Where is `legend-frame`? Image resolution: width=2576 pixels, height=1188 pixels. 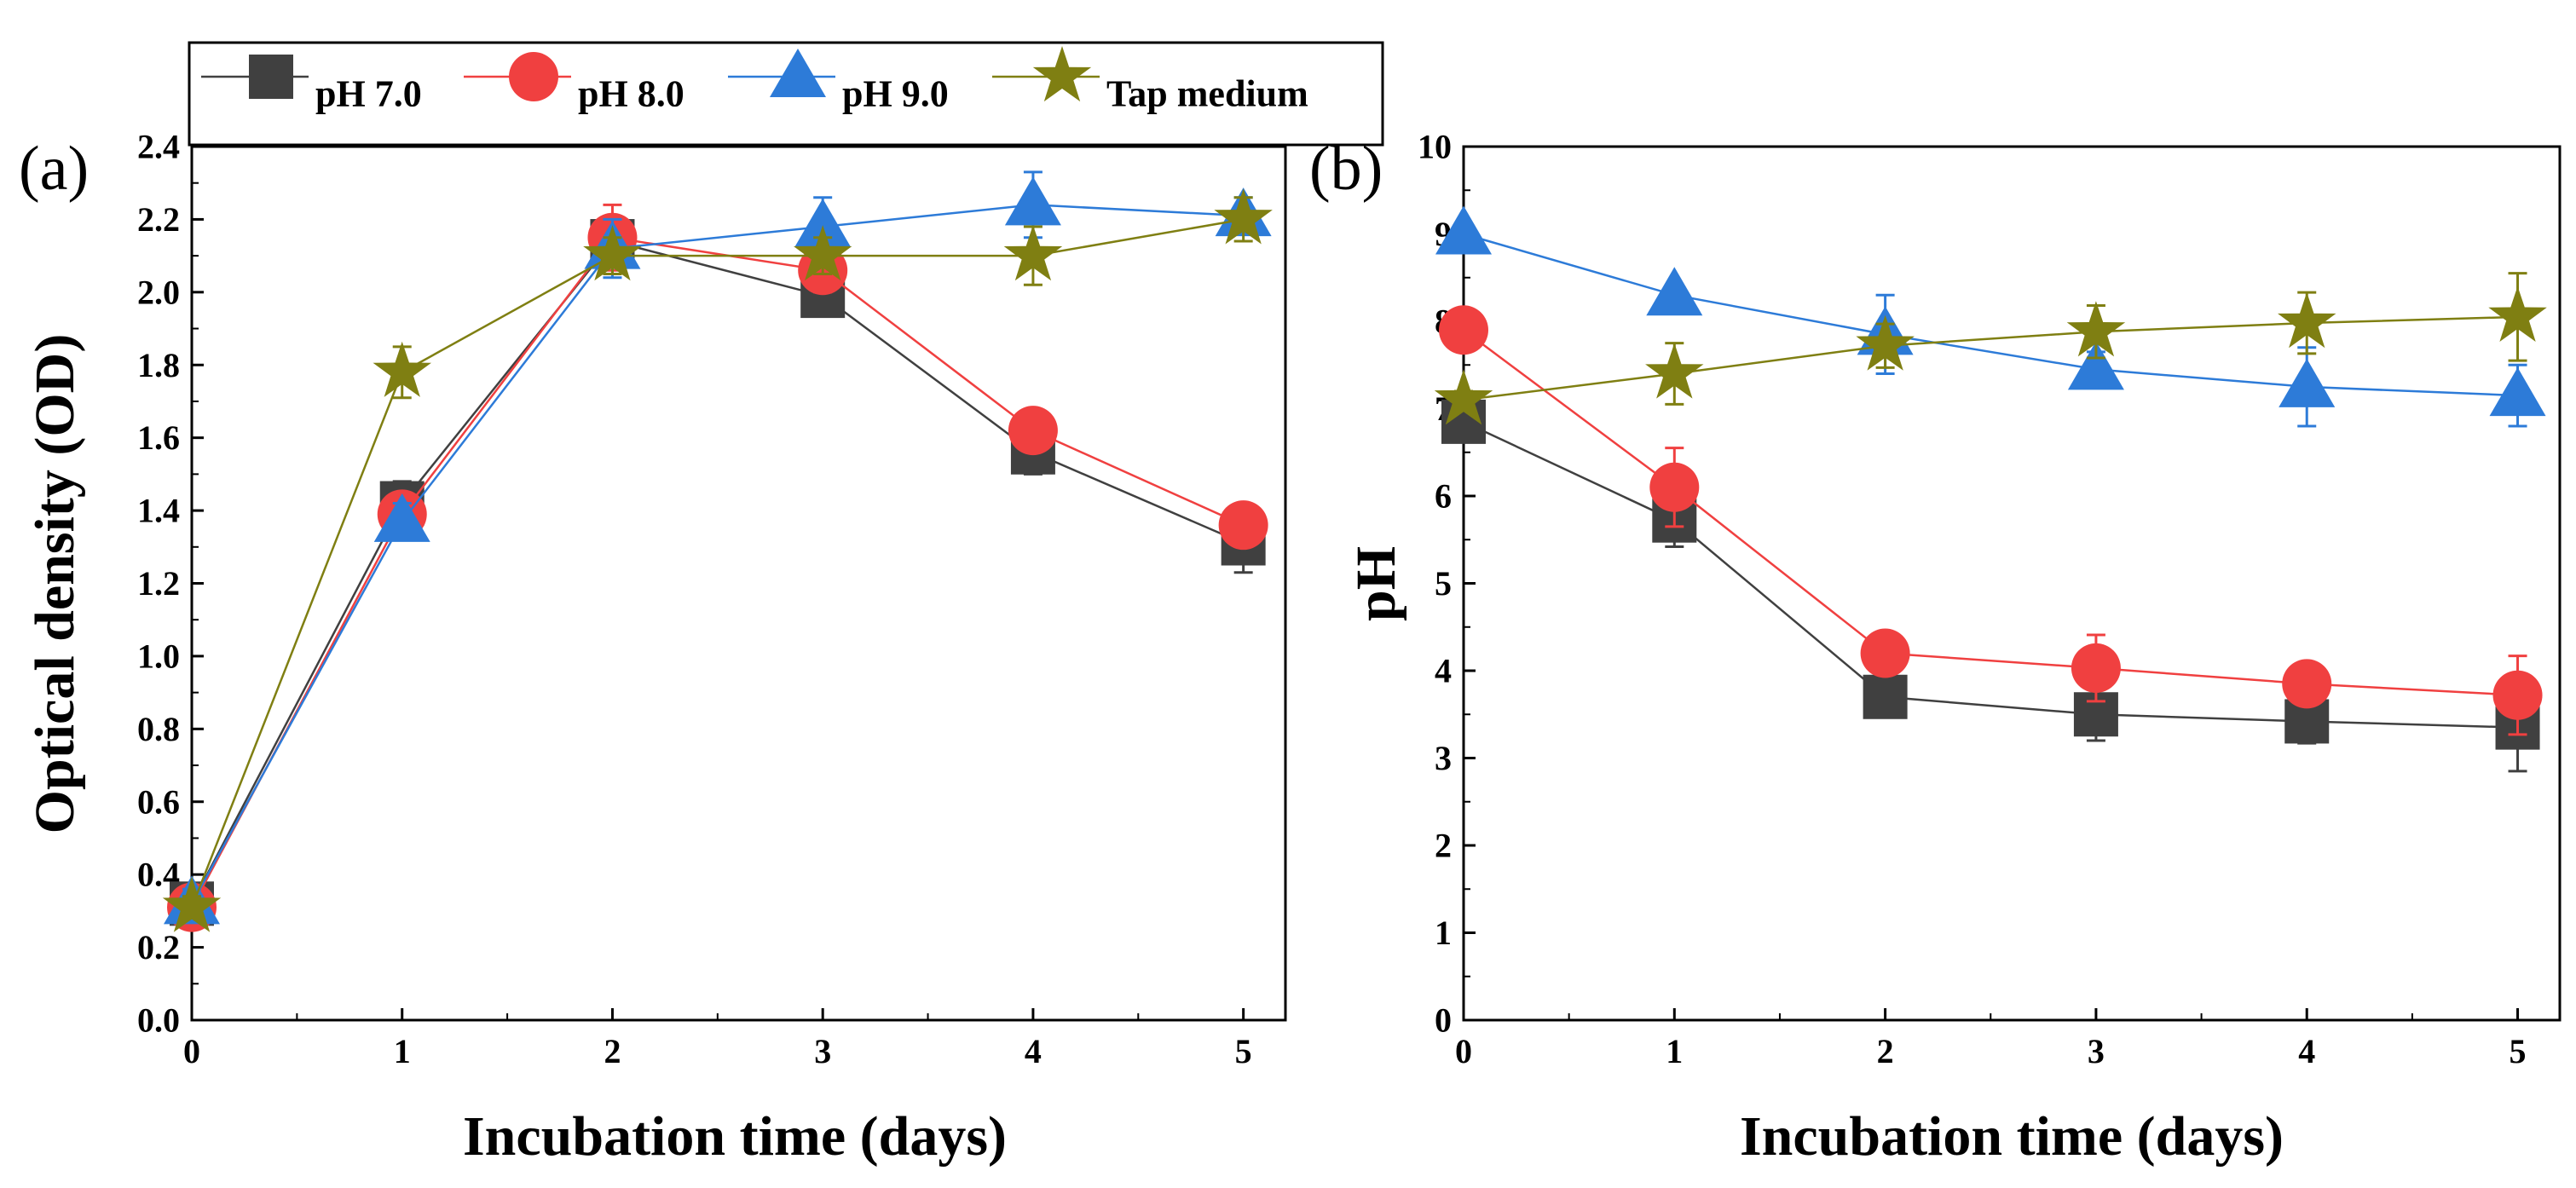
legend-frame is located at coordinates (786, 94).